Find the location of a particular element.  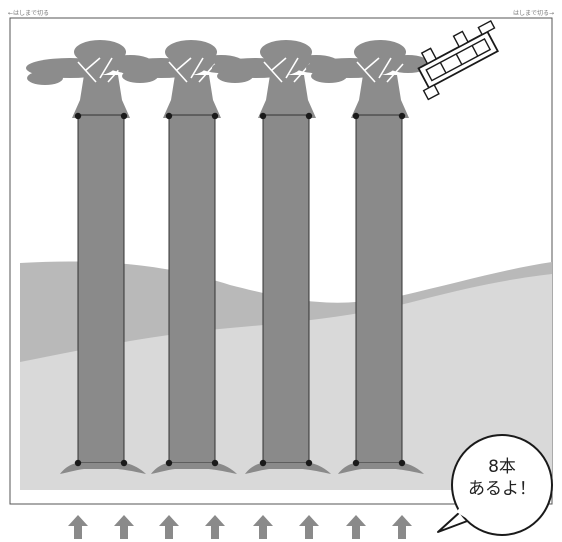

cut-guide-right: はしまで切る→ is located at coordinates (533, 13).